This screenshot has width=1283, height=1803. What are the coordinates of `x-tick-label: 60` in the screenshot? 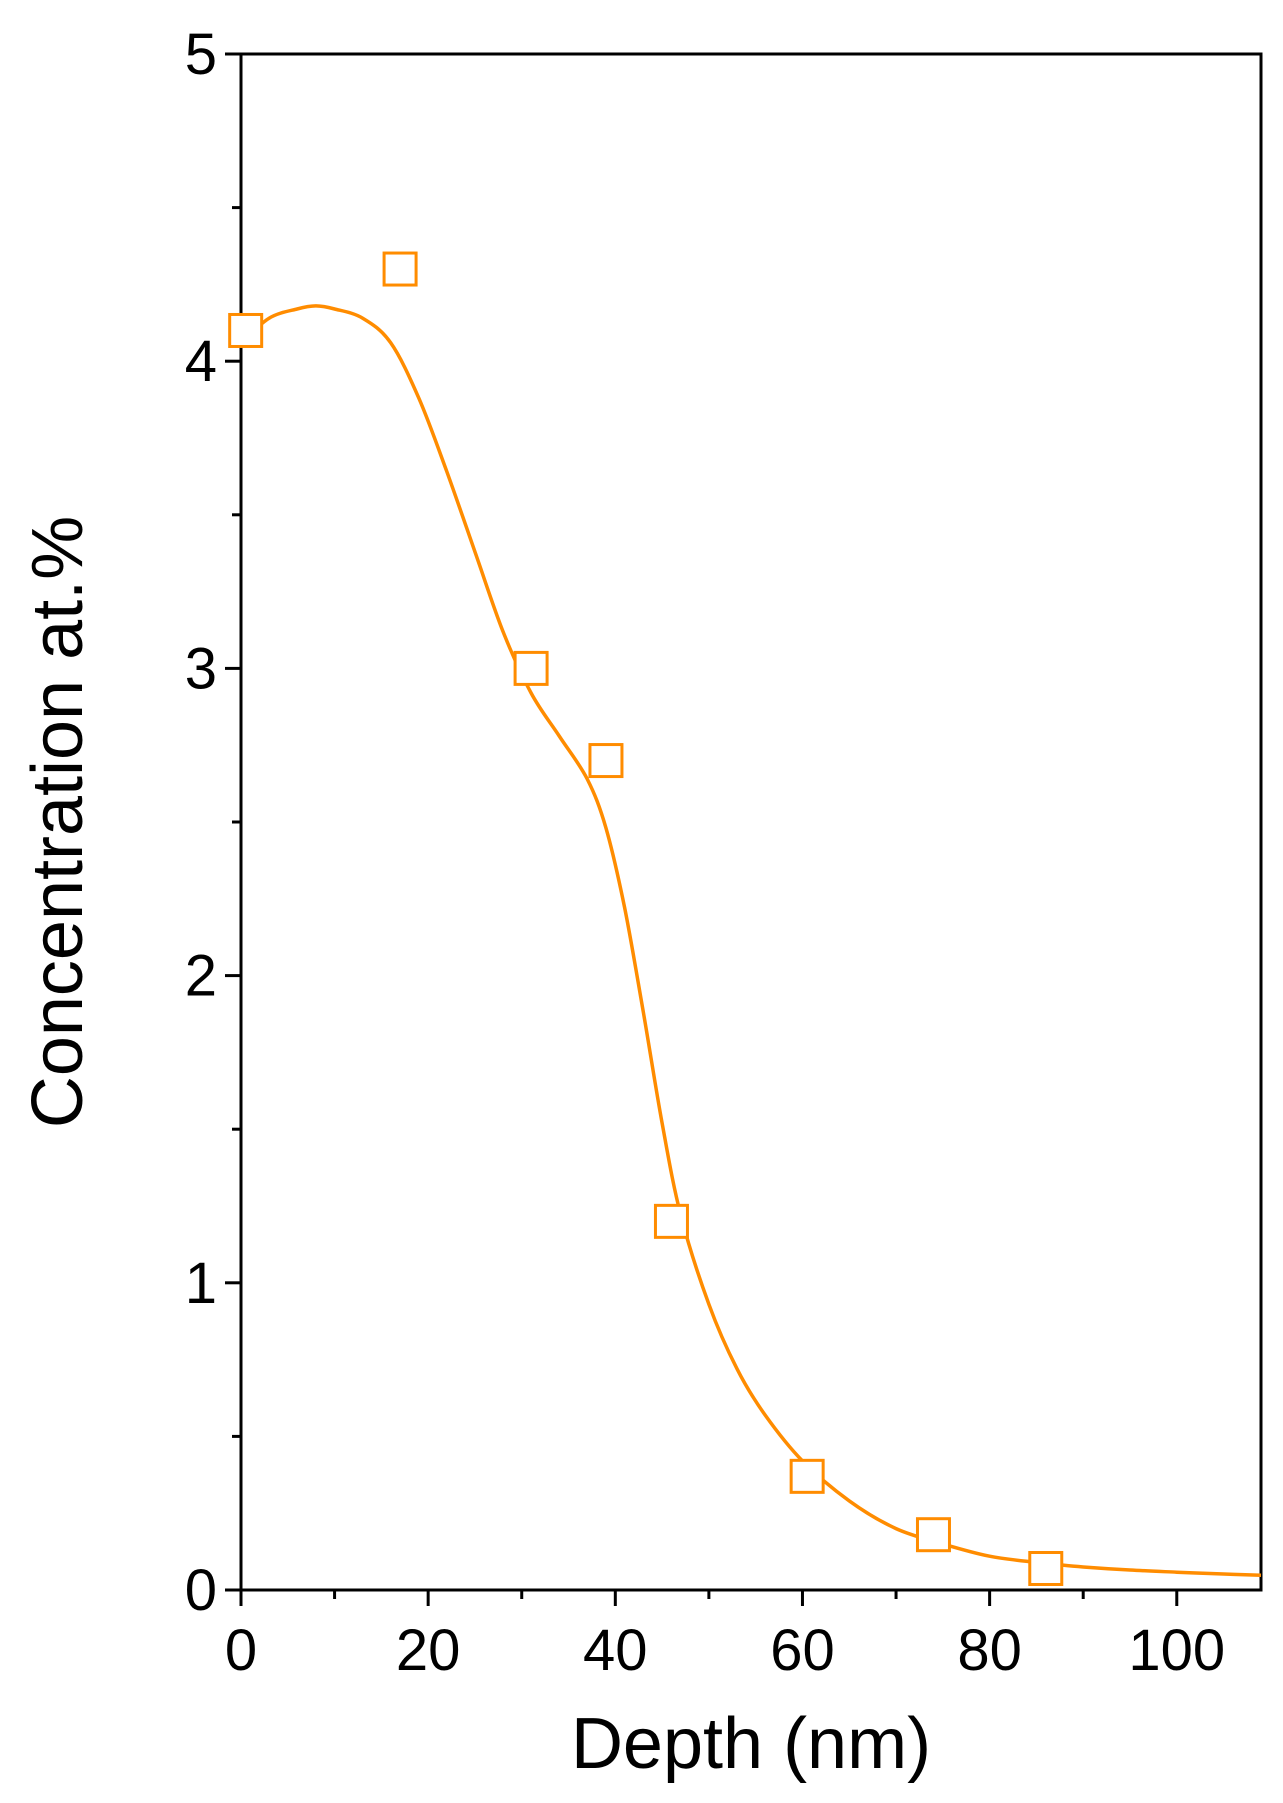 It's located at (802, 1650).